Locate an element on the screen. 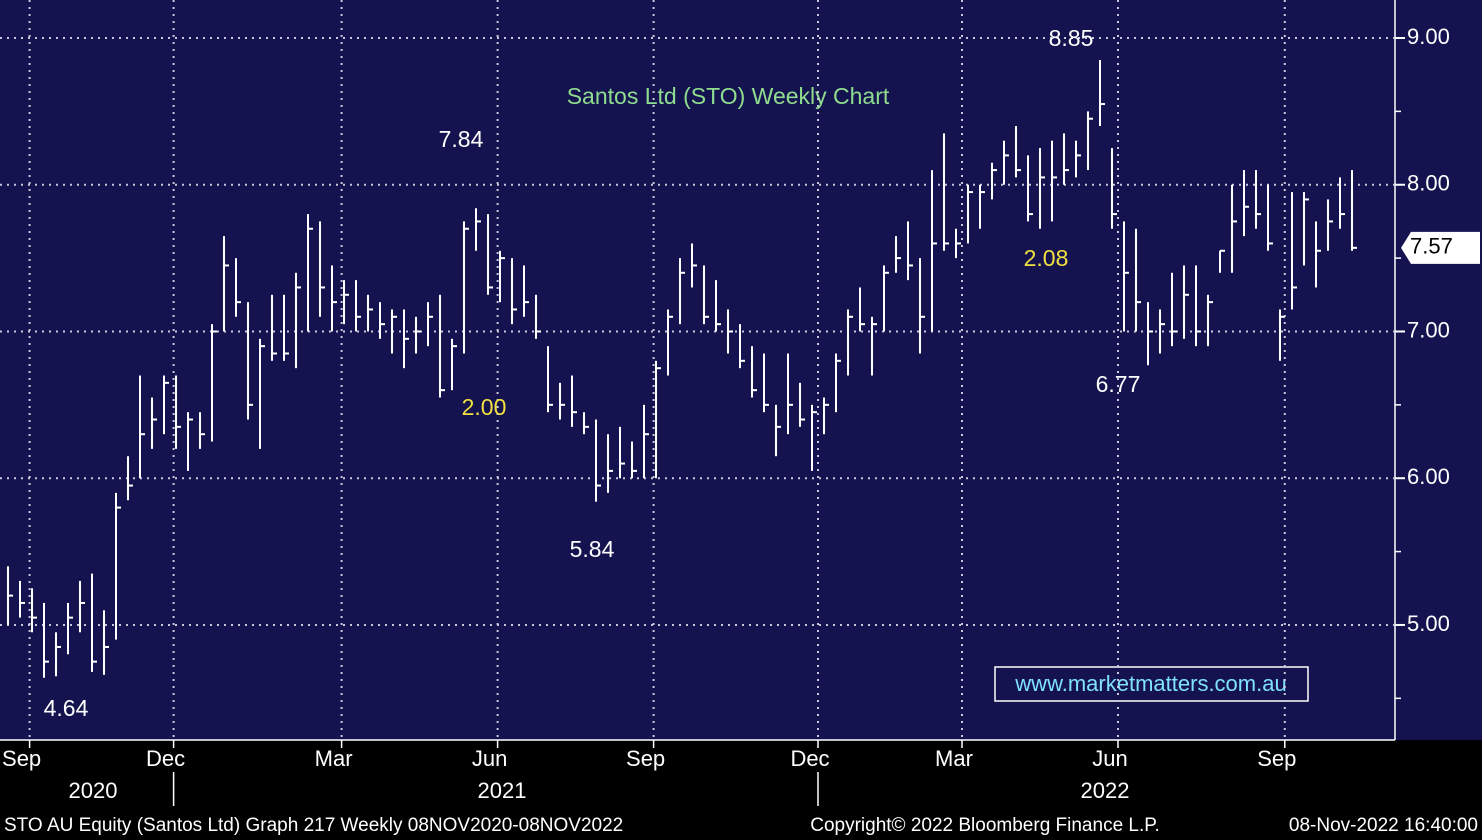 This screenshot has width=1482, height=840. annotation: 2.08 is located at coordinates (1046, 258).